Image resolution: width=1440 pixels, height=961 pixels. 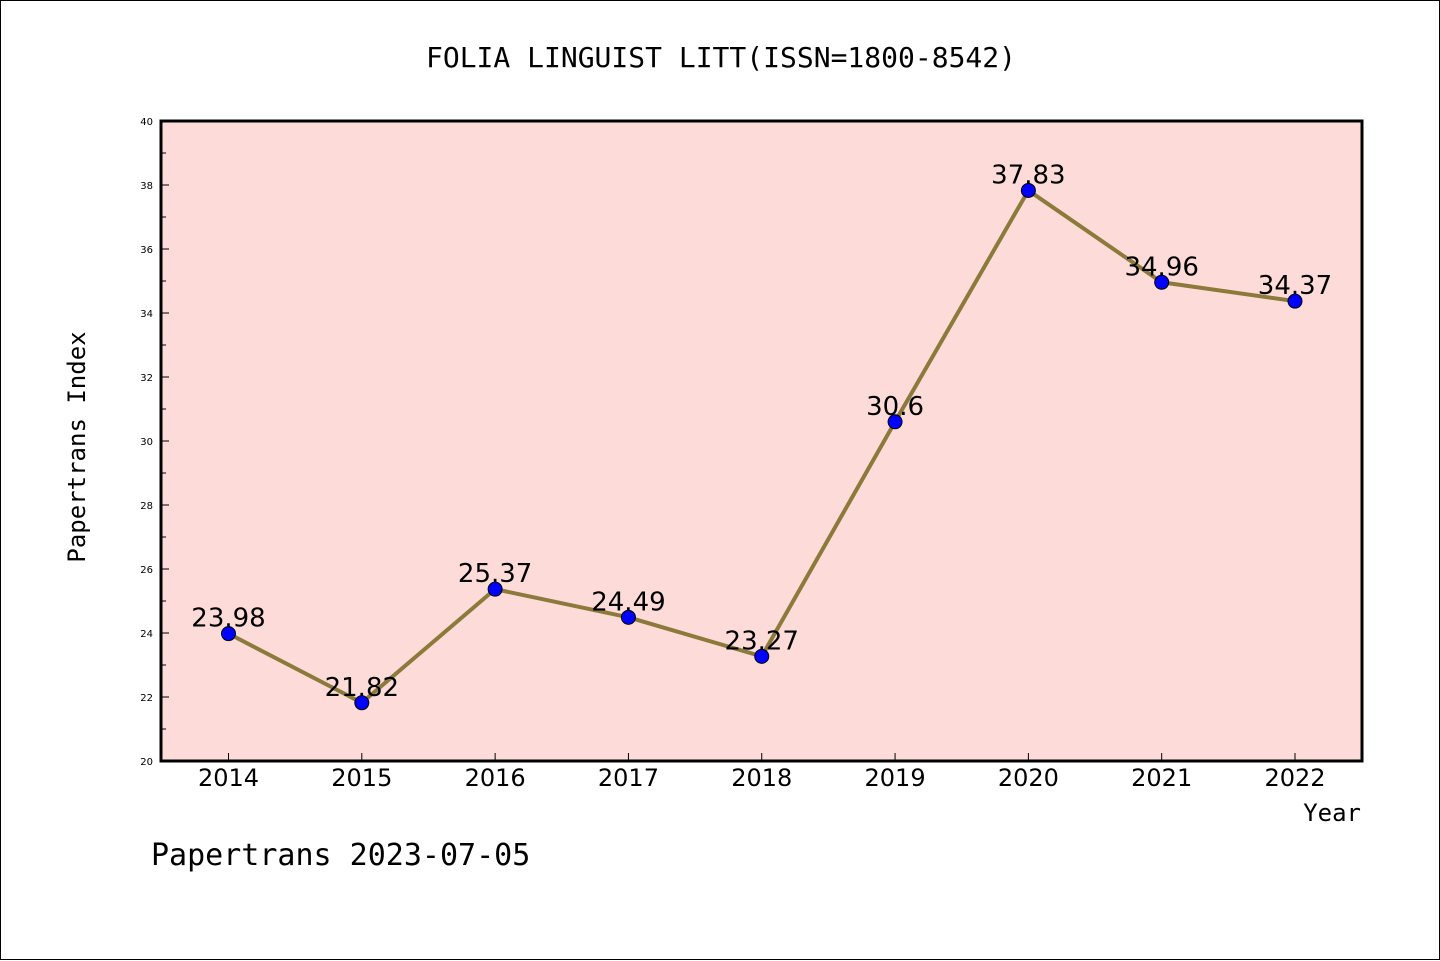 What do you see at coordinates (361, 778) in the screenshot?
I see `x-tick-label-2015: 2015` at bounding box center [361, 778].